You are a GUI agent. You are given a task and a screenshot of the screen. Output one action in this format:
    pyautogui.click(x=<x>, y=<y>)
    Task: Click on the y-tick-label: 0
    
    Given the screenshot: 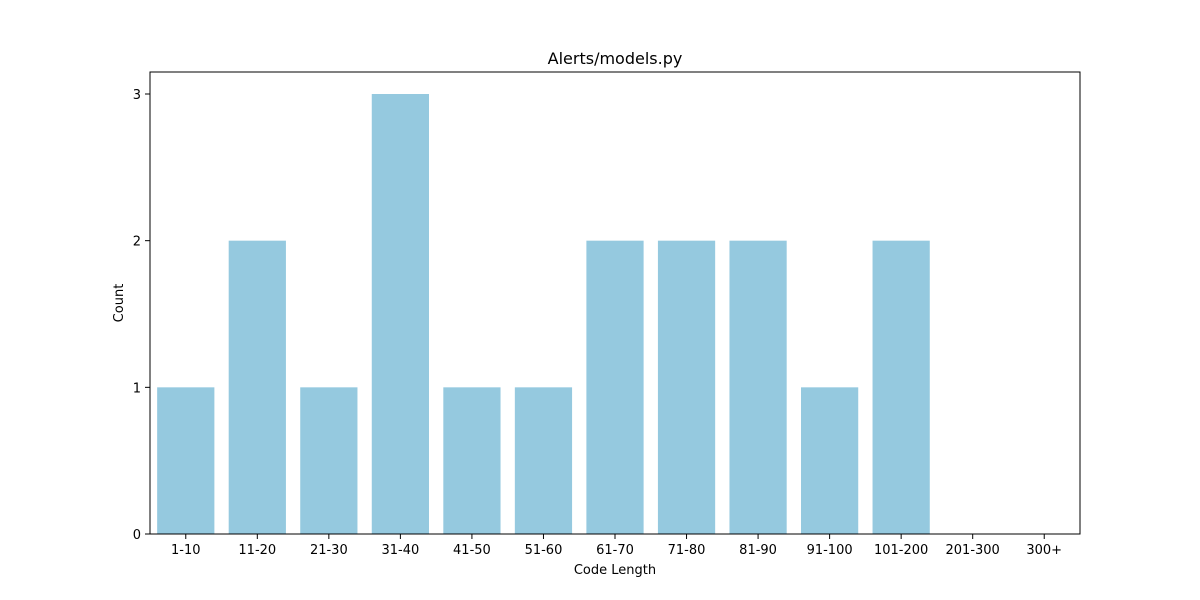 What is the action you would take?
    pyautogui.click(x=137, y=535)
    